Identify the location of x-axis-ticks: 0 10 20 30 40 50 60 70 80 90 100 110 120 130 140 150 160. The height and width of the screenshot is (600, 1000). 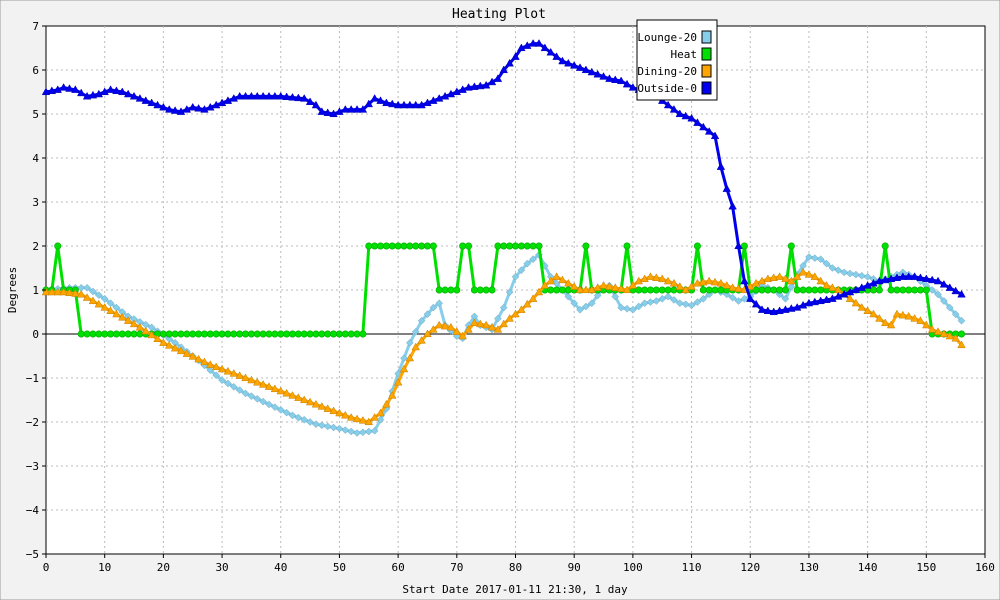
(519, 564).